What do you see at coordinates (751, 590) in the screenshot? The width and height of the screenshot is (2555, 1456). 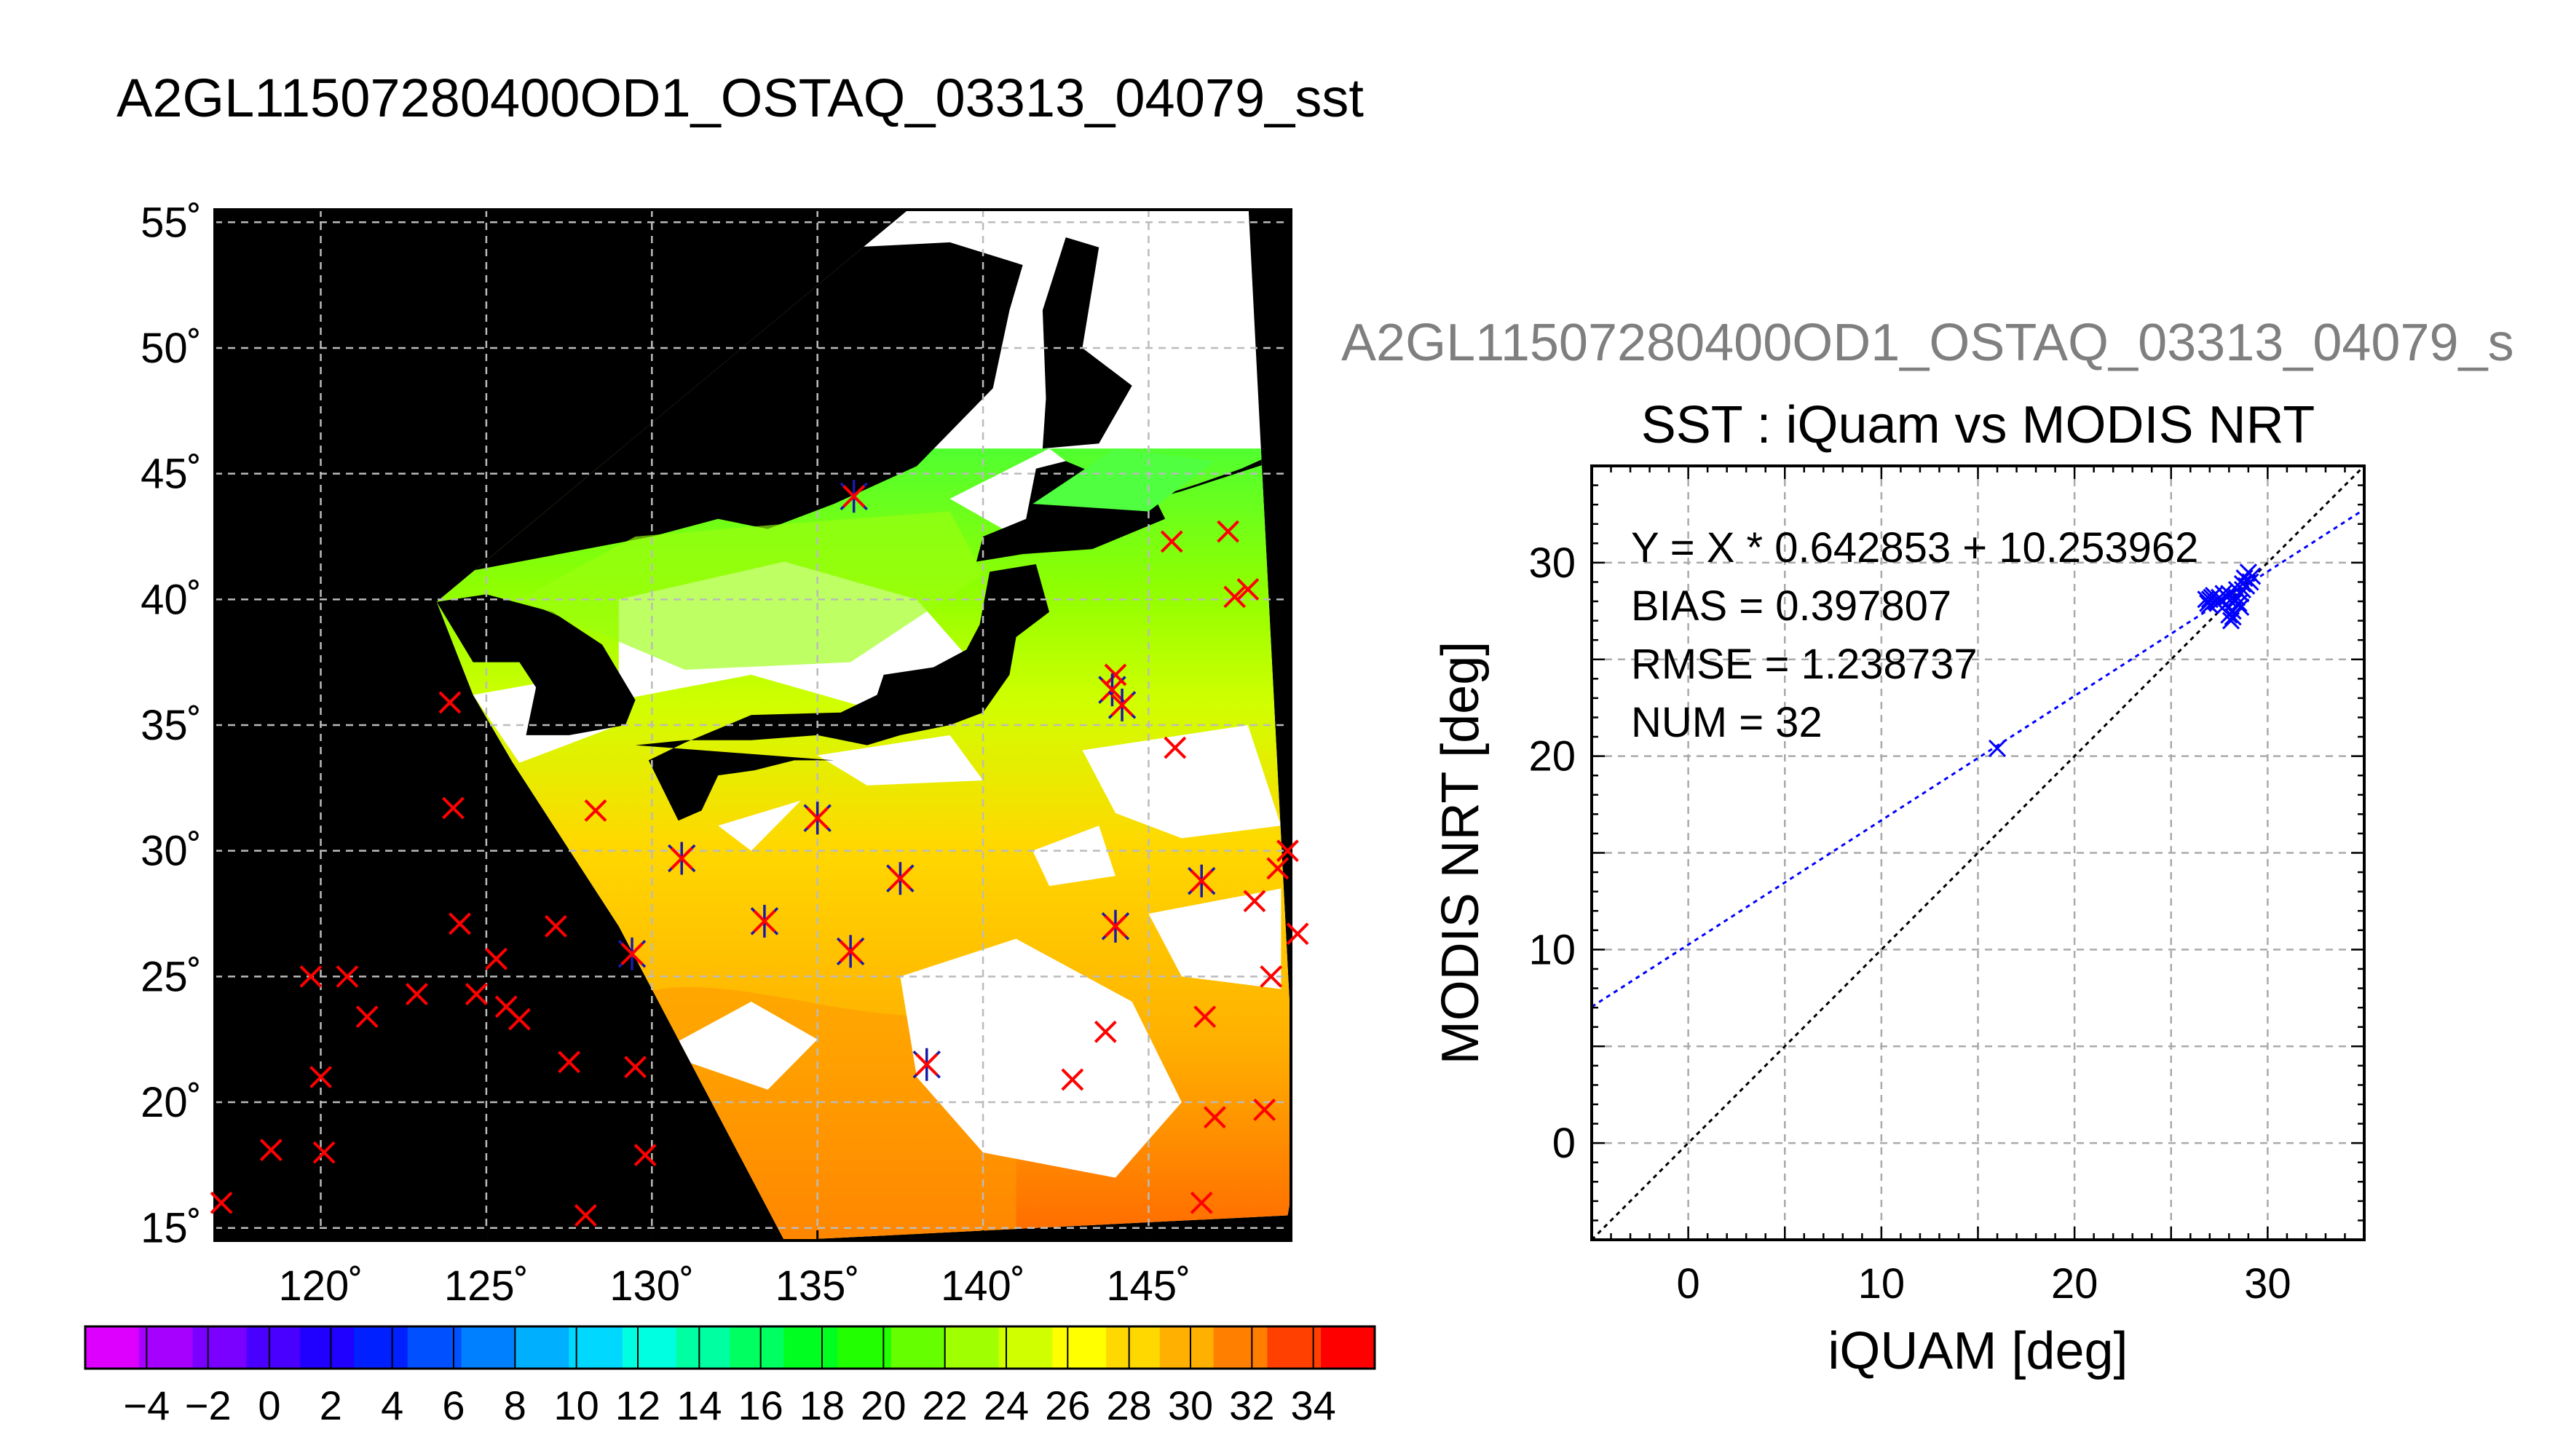 I see `japan-sea-green` at bounding box center [751, 590].